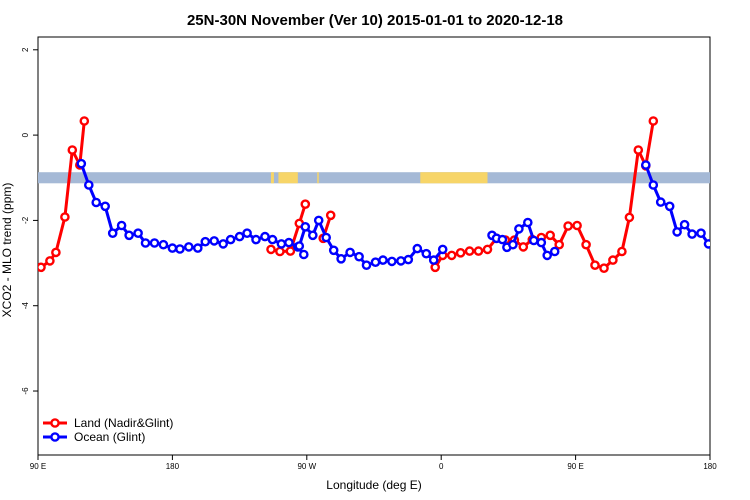 This screenshot has width=750, height=500. What do you see at coordinates (25, 391) in the screenshot?
I see `y-tick-label: -6` at bounding box center [25, 391].